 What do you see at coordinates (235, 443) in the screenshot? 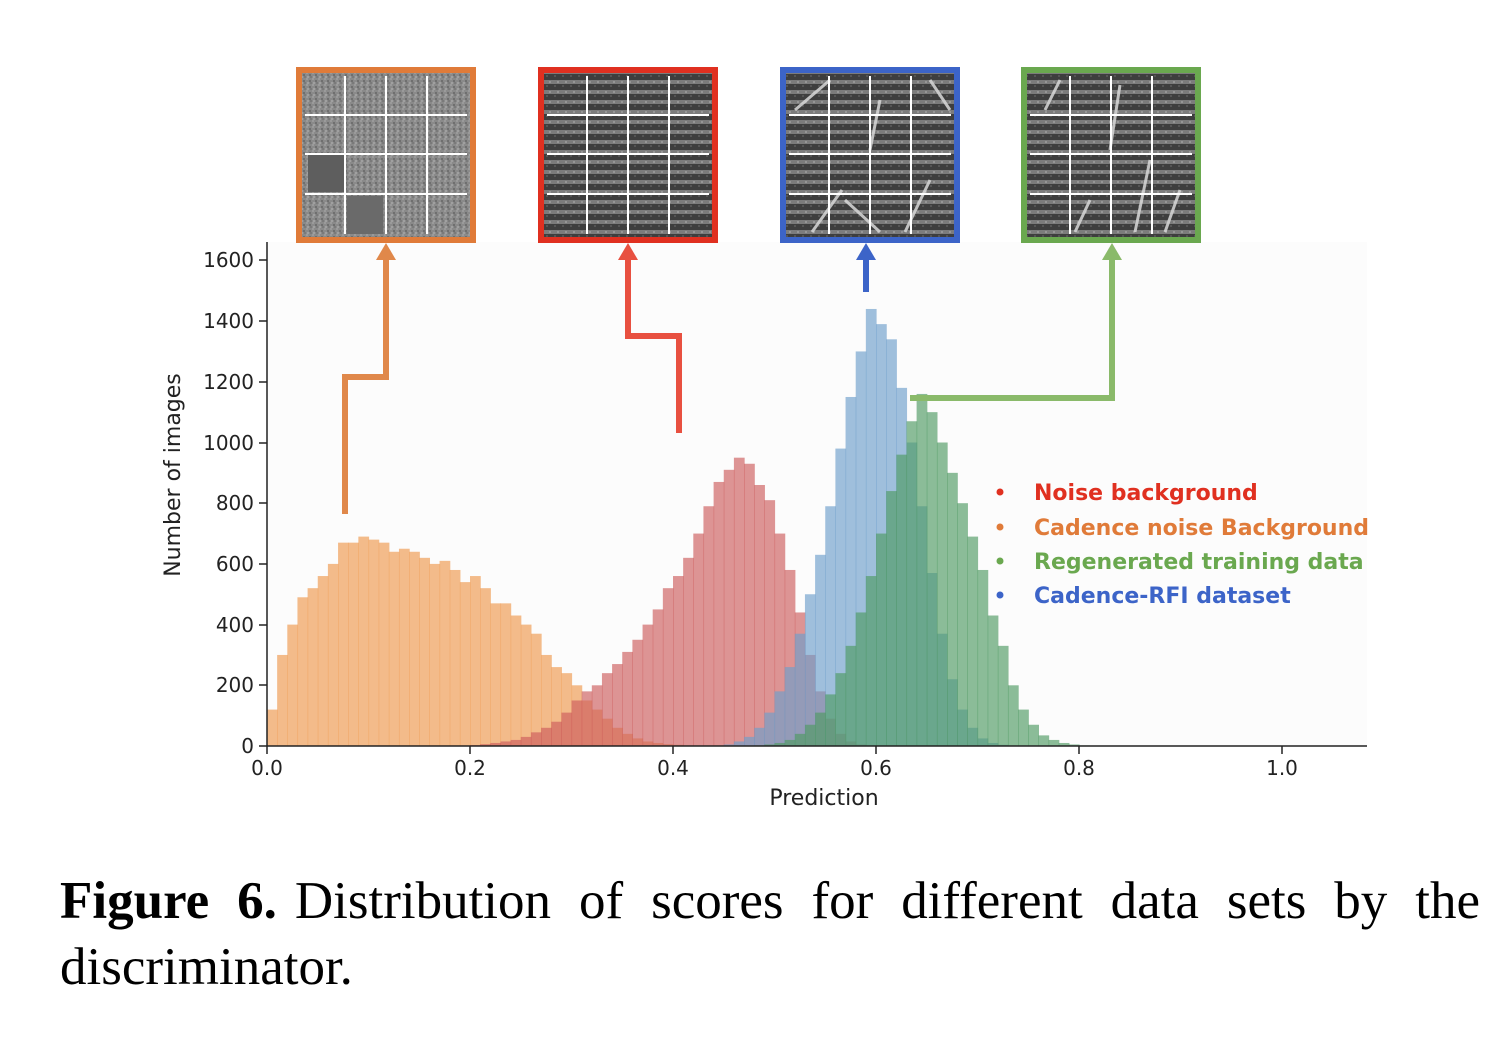
I see `y-tick-1000: 1000` at bounding box center [235, 443].